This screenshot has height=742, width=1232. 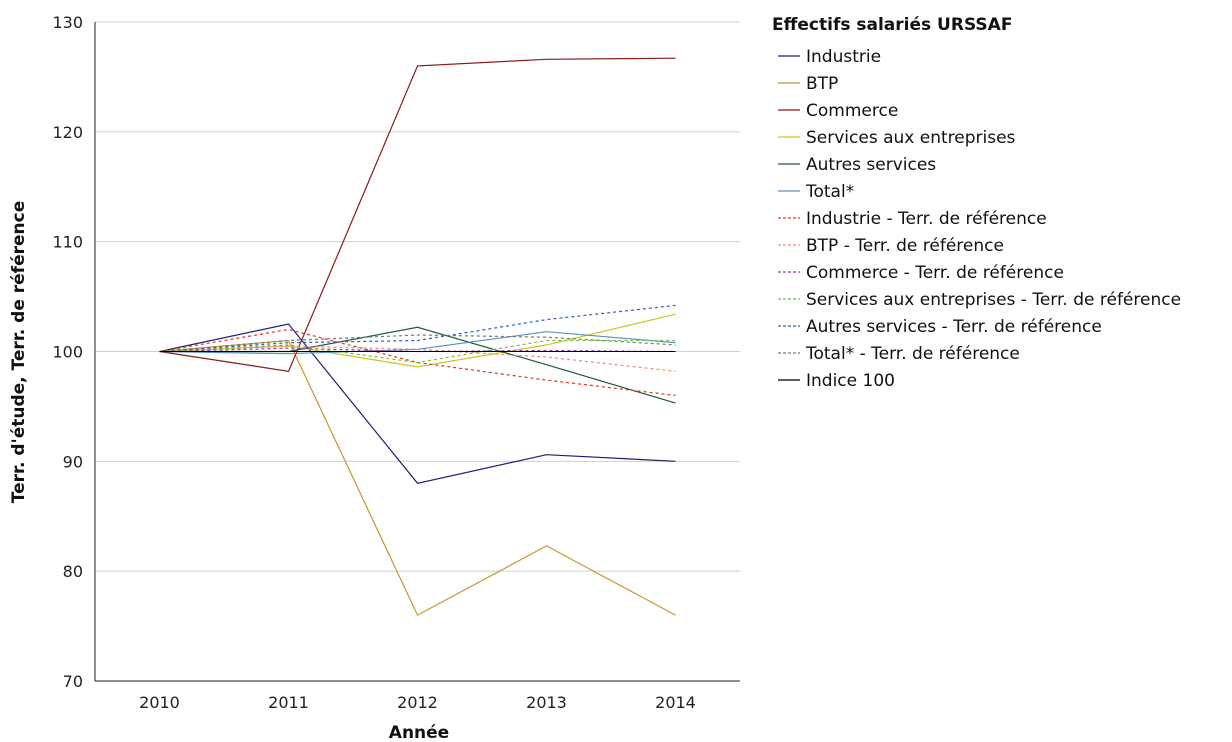 What do you see at coordinates (843, 57) in the screenshot?
I see `legend-label: Industrie` at bounding box center [843, 57].